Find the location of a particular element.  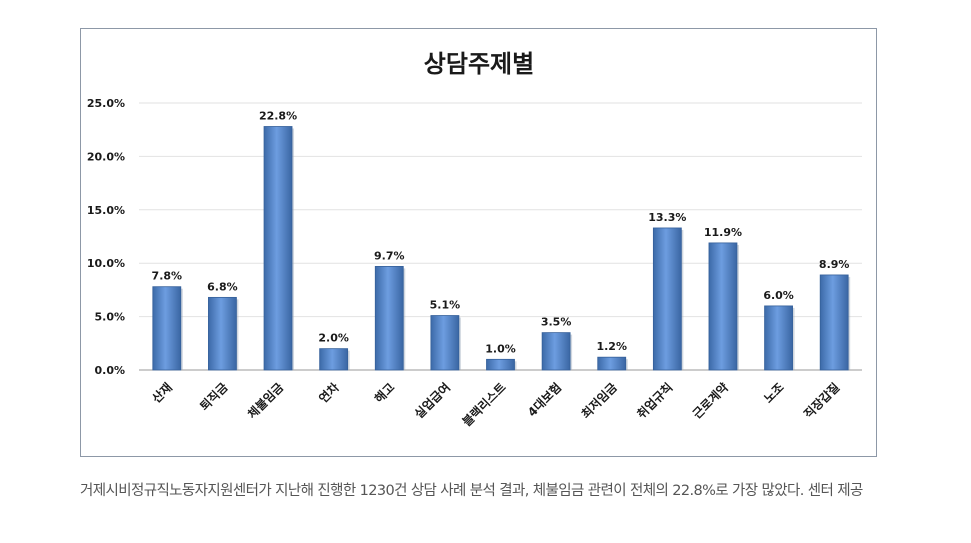

x-category-label: 실업급여 is located at coordinates (432, 401).